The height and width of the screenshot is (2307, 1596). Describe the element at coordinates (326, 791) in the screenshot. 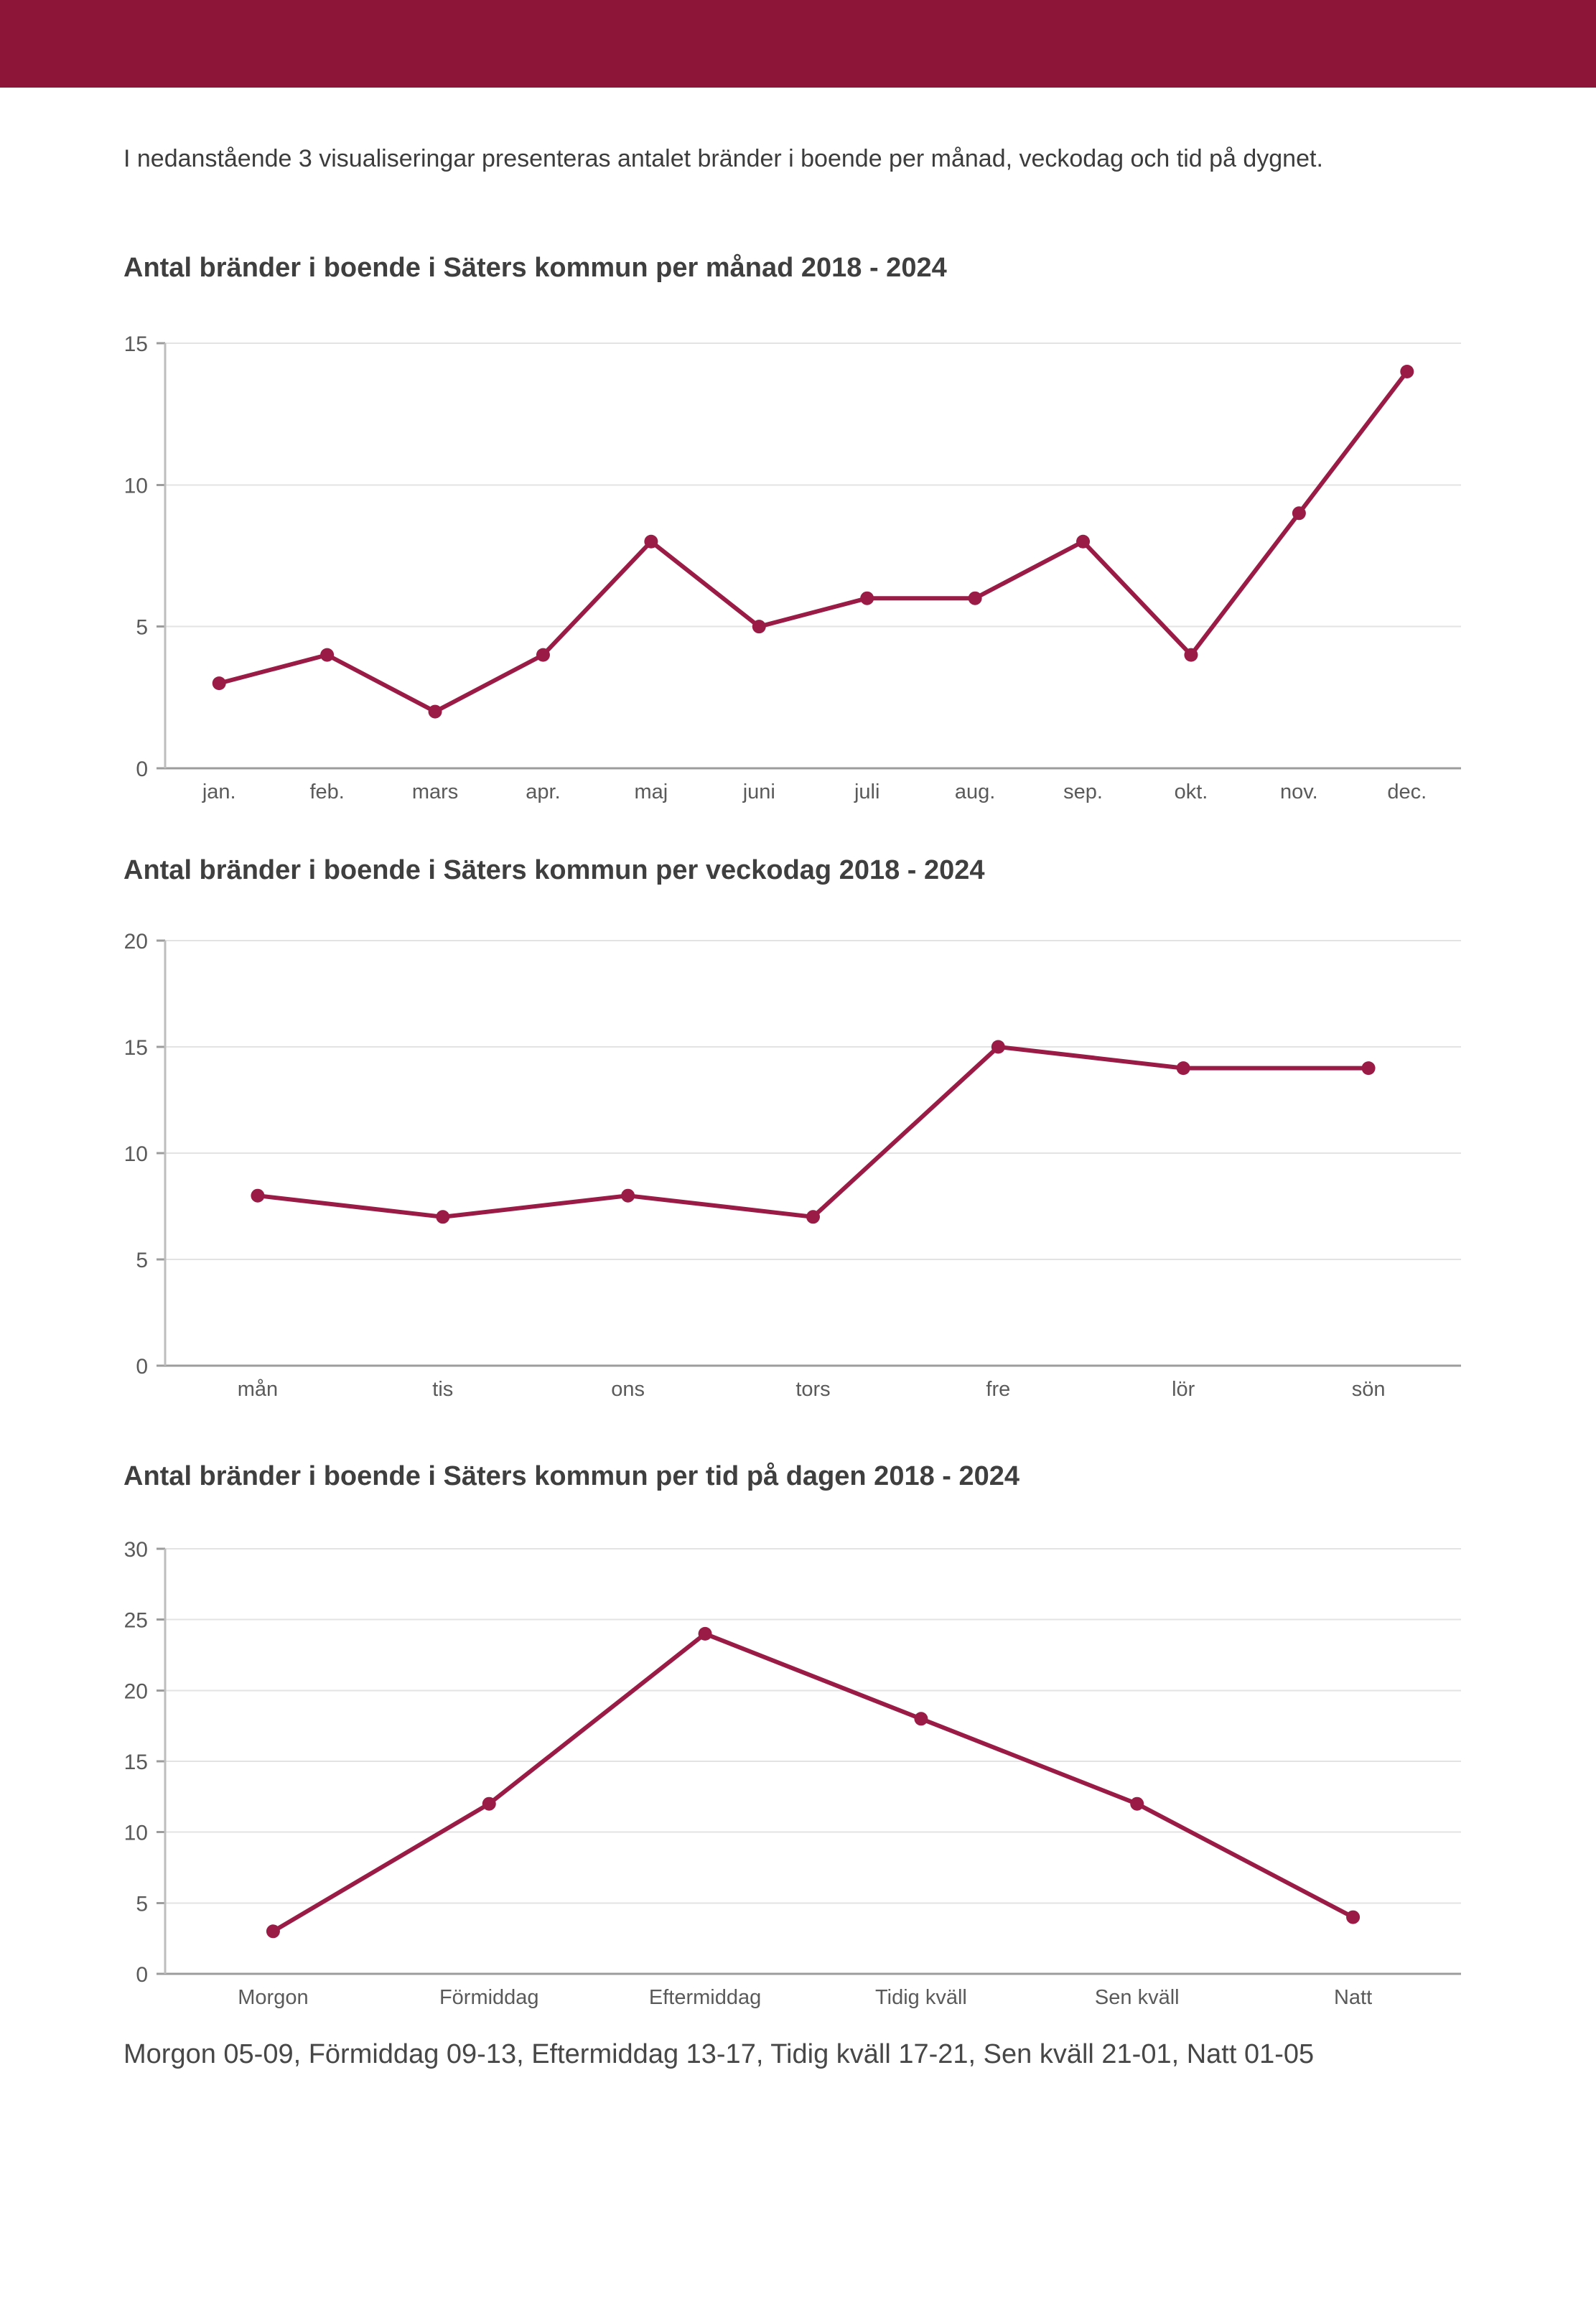

I see `x-tick-label: feb.` at that location.